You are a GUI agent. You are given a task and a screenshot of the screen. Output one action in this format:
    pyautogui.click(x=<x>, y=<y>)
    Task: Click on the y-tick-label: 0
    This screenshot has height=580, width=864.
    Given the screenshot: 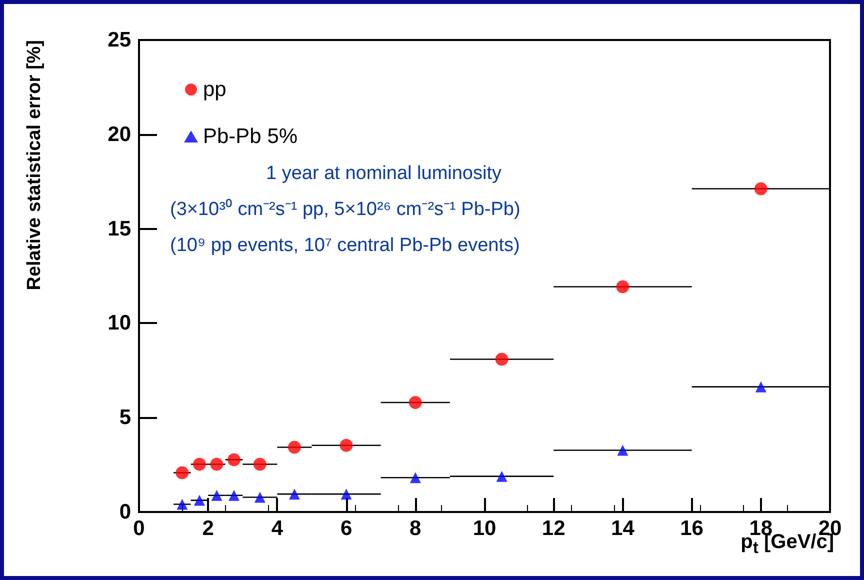 What is the action you would take?
    pyautogui.click(x=125, y=512)
    